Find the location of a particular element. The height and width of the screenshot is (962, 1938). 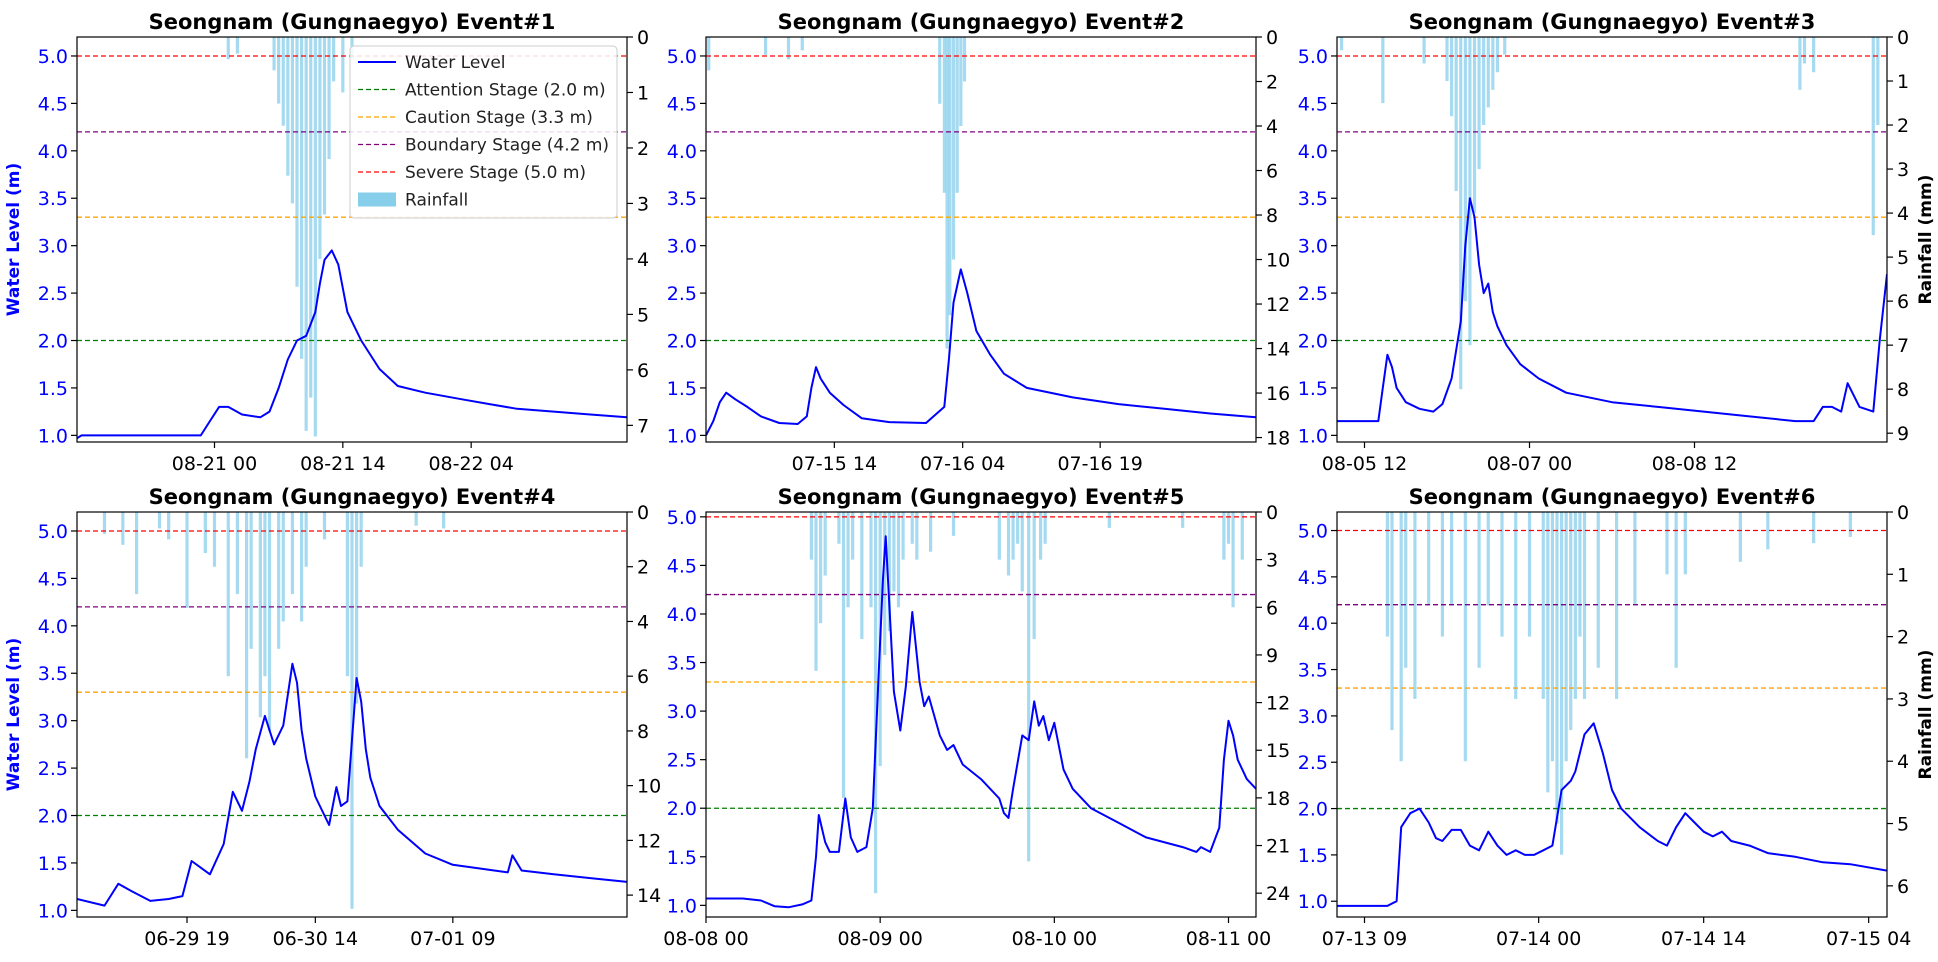

y2-tick-label: 8 is located at coordinates (1903, 390).